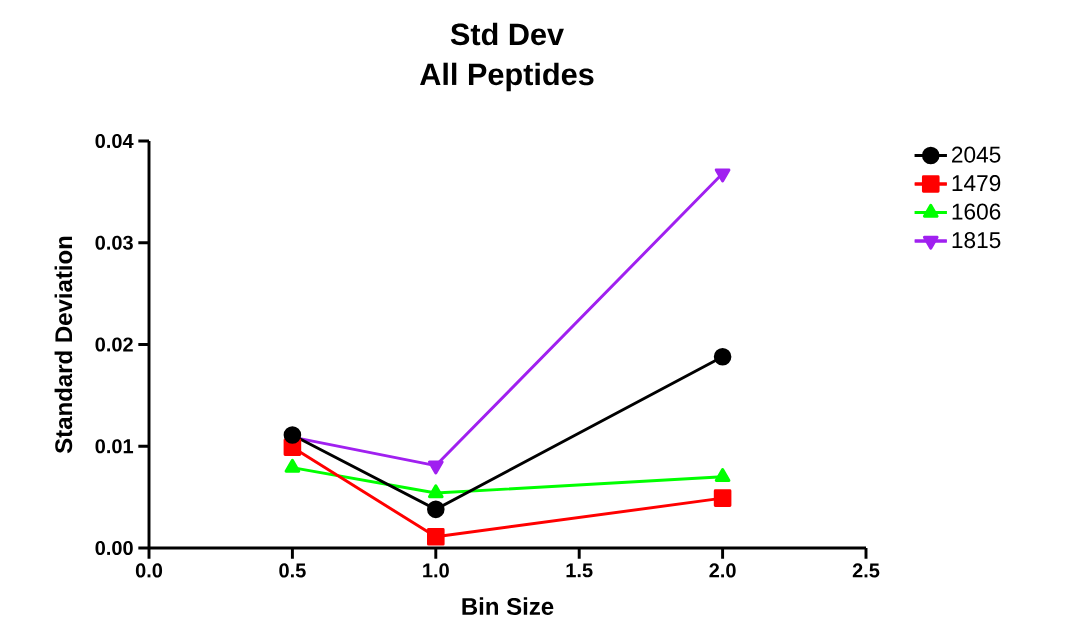 This screenshot has width=1089, height=644. I want to click on y-tick-label: 0.01, so click(114, 446).